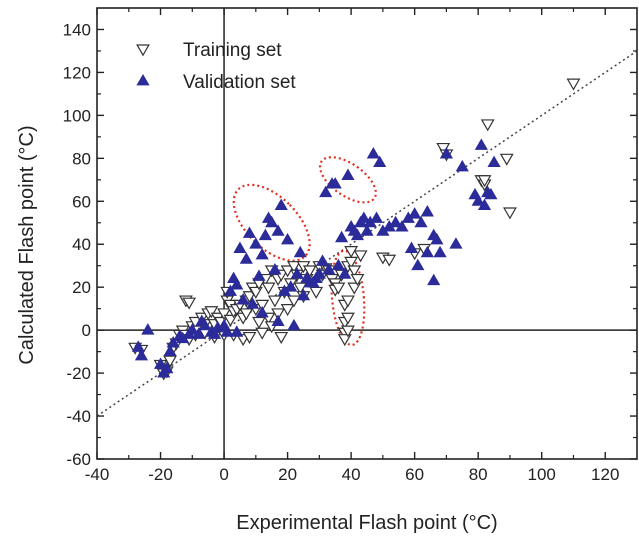 The width and height of the screenshot is (639, 540). I want to click on x-tick-label: -40, so click(97, 474).